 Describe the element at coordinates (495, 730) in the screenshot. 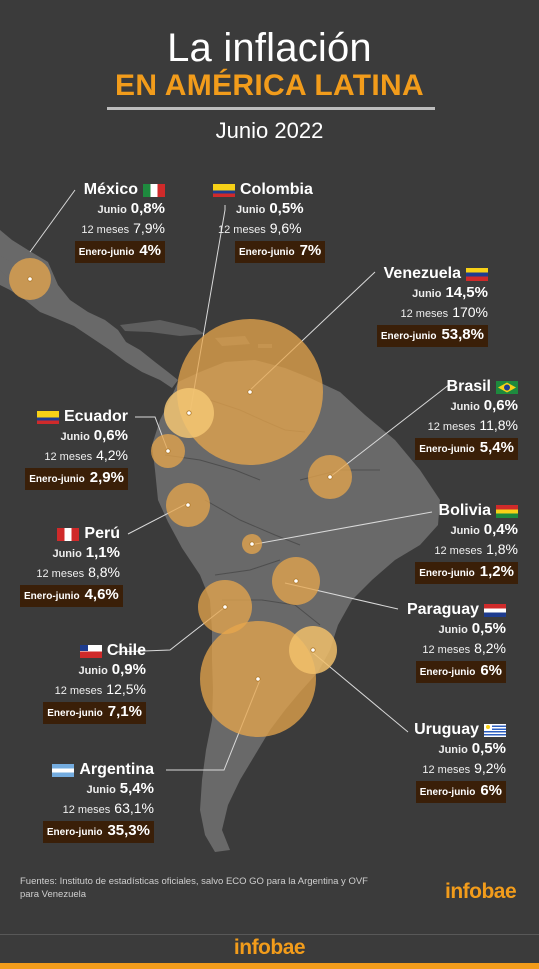

I see `uruguay-flag-icon` at that location.